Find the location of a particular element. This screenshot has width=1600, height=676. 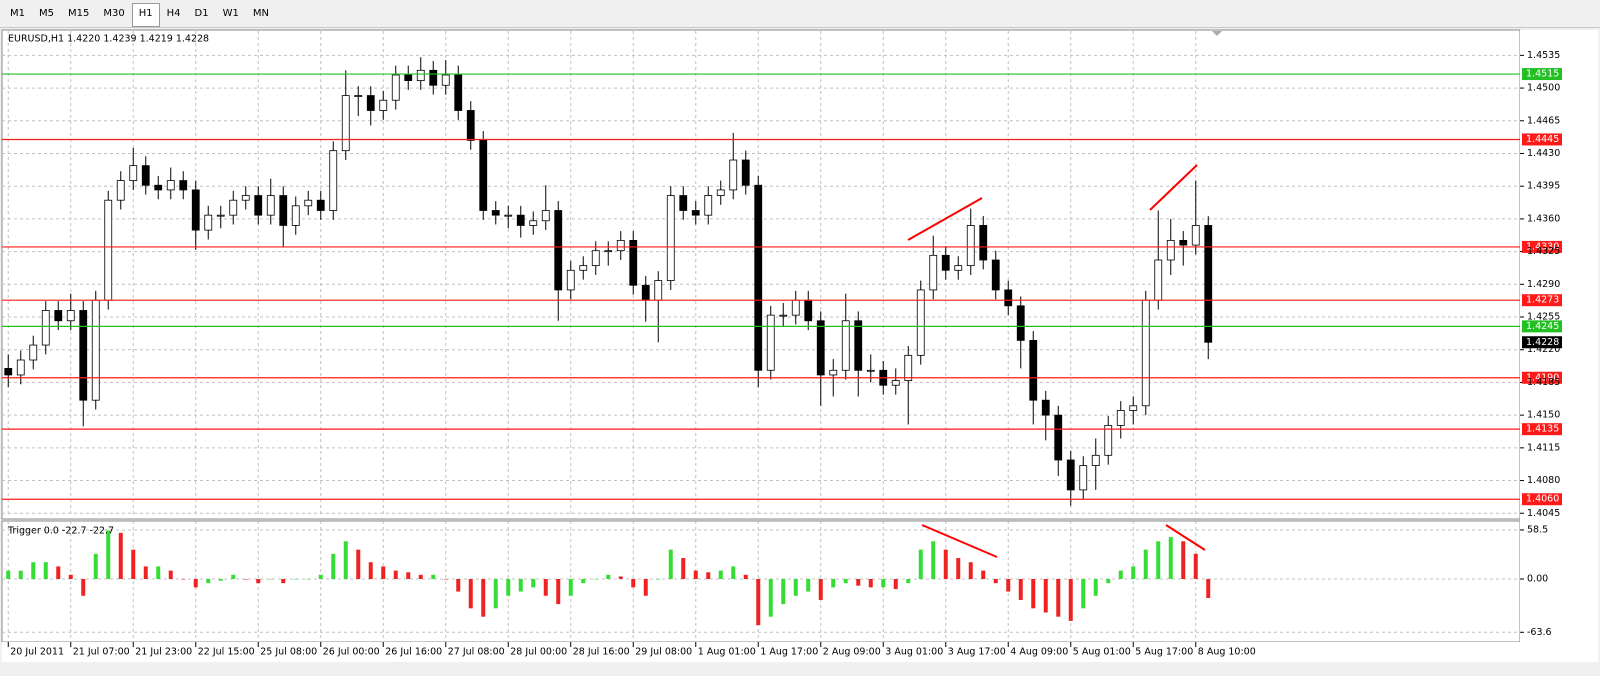

y-tick-label: 1.4185 is located at coordinates (1543, 382).